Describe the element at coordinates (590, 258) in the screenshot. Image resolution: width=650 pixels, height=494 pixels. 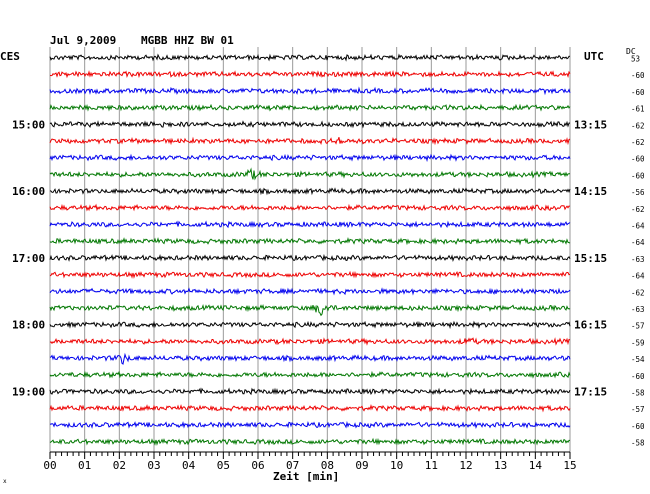
I see `right-time-label-15:15: 15:15` at that location.